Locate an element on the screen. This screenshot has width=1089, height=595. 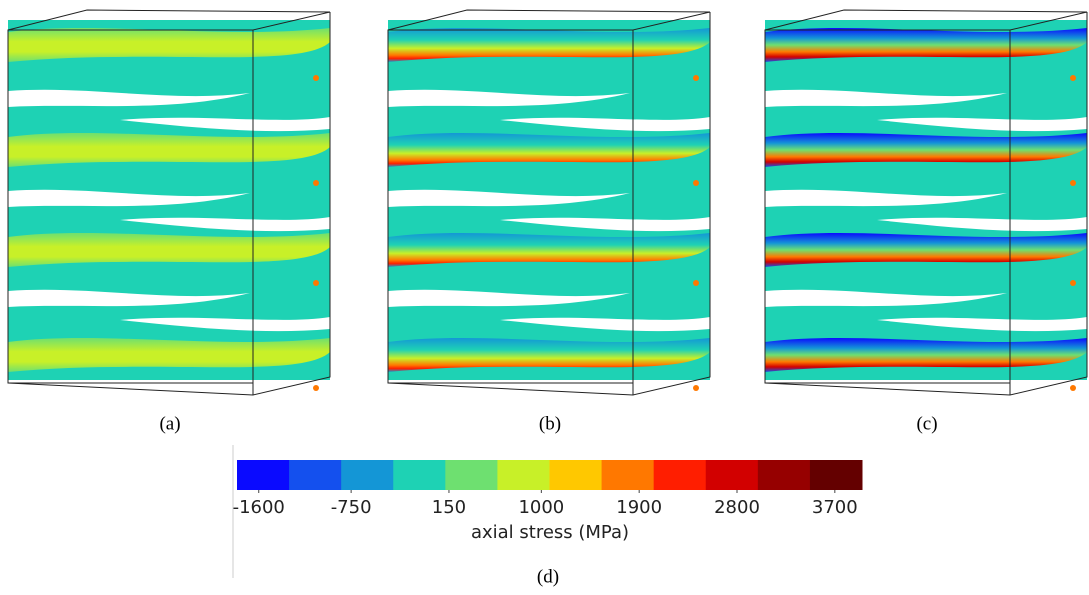
tick-label: 2800 is located at coordinates (737, 507).